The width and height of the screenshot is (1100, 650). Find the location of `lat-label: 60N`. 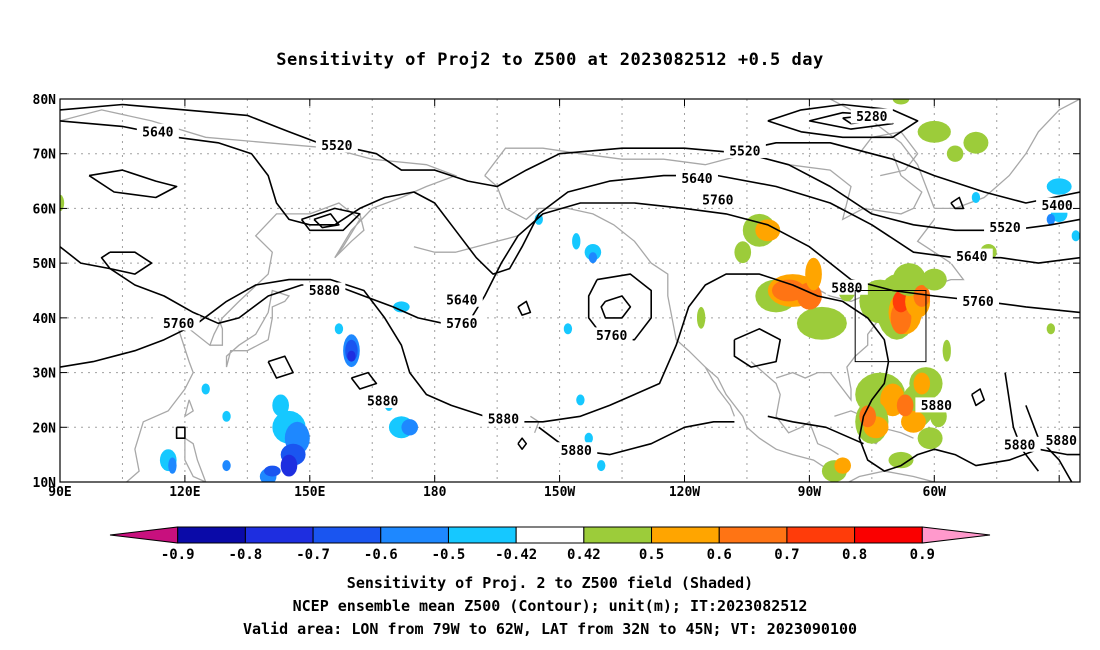

lat-label: 60N is located at coordinates (45, 209).